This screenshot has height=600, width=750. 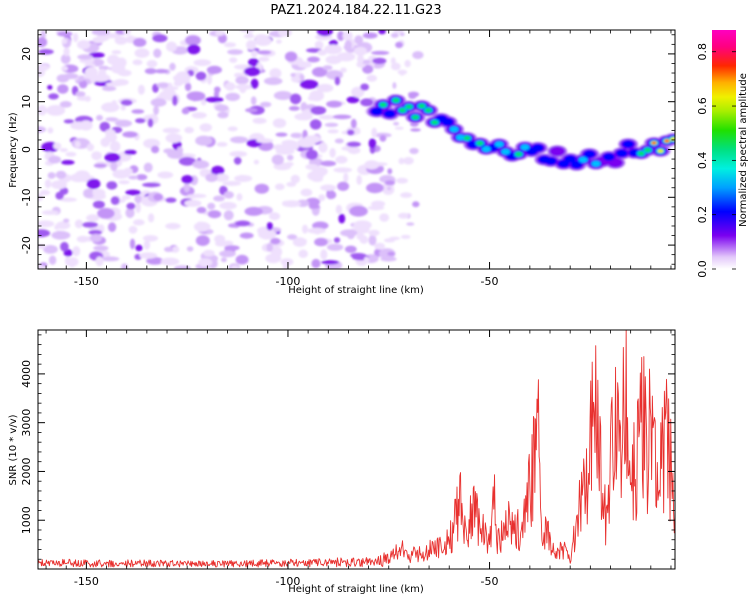 What do you see at coordinates (26, 102) in the screenshot?
I see `y-tick-label: 10` at bounding box center [26, 102].